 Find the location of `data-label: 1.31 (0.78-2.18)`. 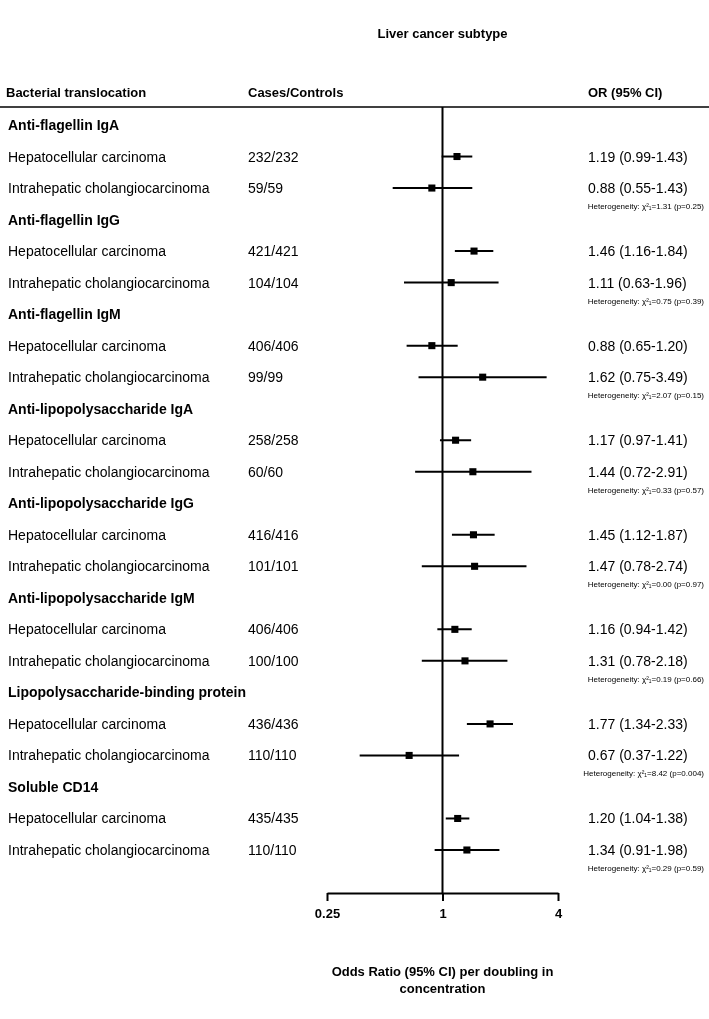

data-label: 1.31 (0.78-2.18) is located at coordinates (638, 660).